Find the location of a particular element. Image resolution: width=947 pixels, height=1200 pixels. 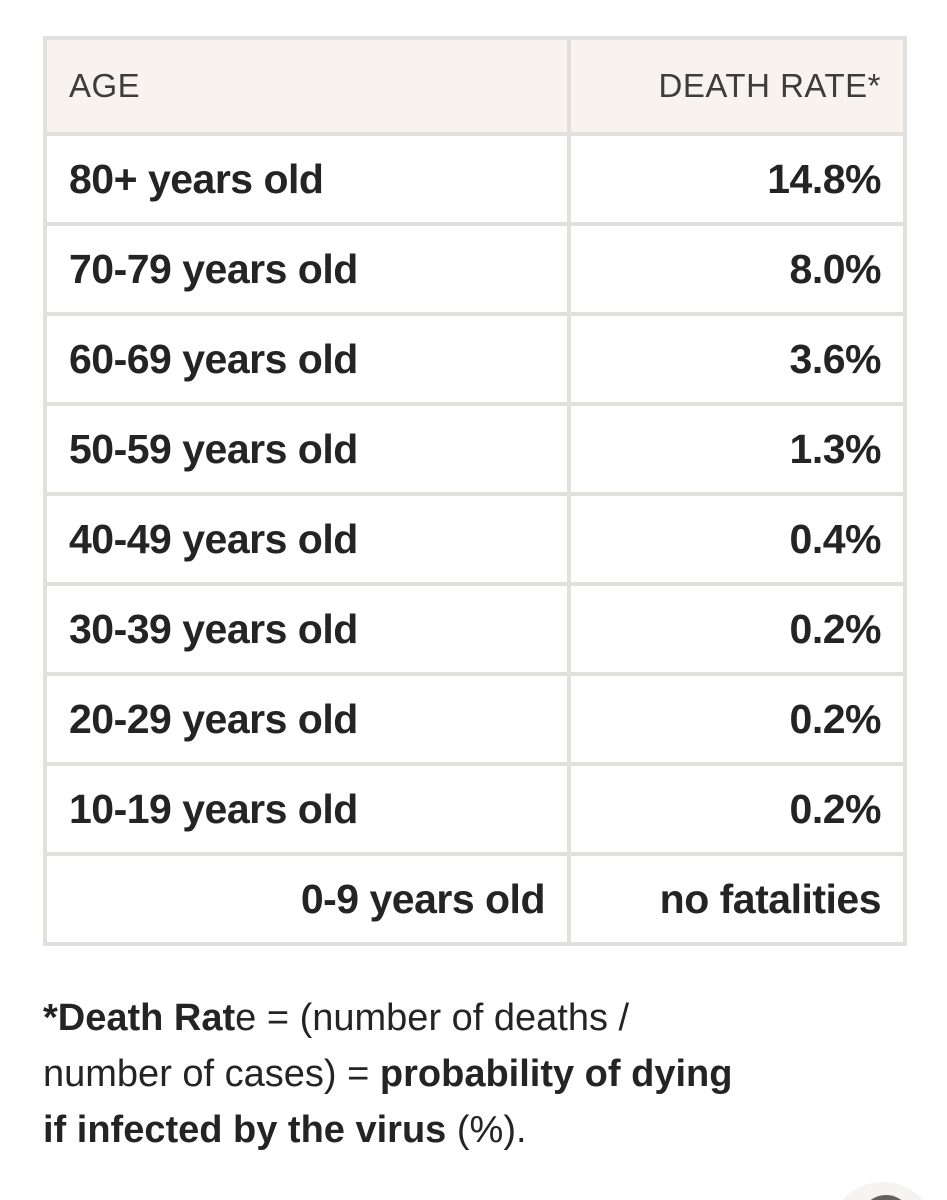

rate-cell: 0.4% is located at coordinates (737, 539).